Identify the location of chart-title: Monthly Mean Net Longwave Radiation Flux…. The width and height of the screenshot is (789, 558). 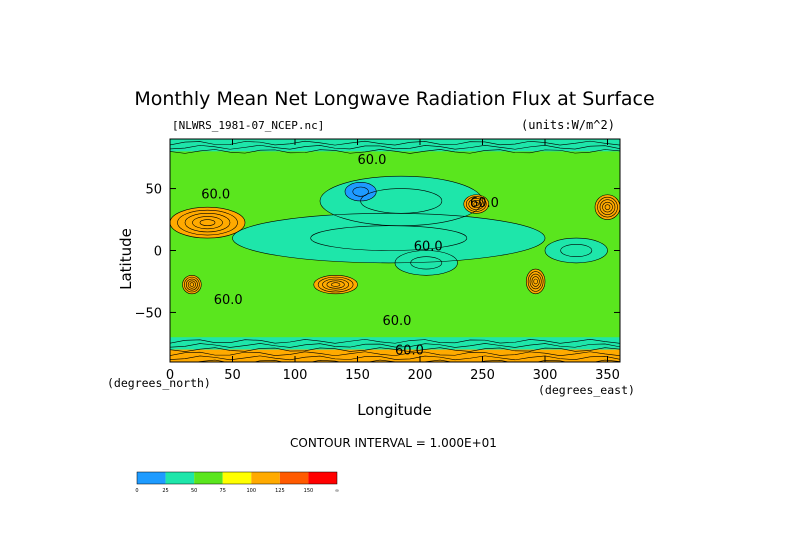
(394, 99).